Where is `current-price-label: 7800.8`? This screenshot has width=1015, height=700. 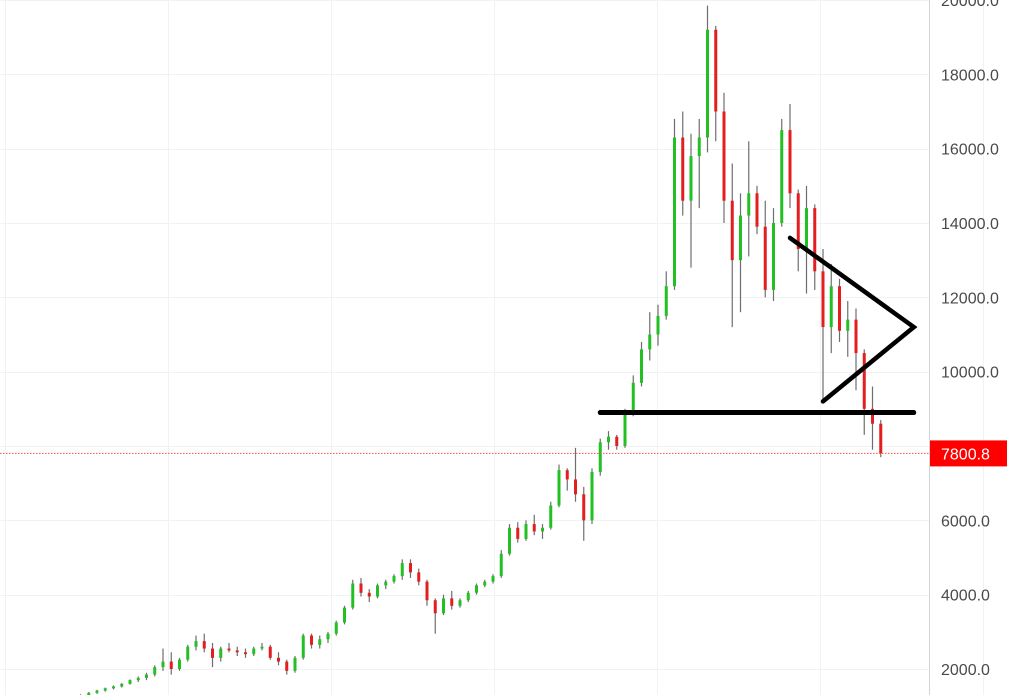
current-price-label: 7800.8 is located at coordinates (968, 453).